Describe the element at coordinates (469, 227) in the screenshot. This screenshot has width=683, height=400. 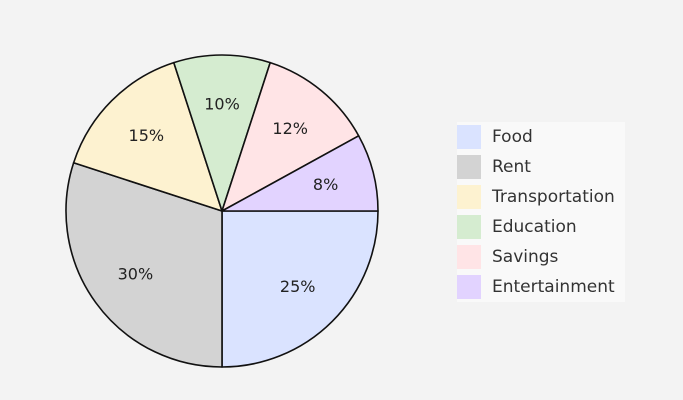
I see `legend-swatch-education` at that location.